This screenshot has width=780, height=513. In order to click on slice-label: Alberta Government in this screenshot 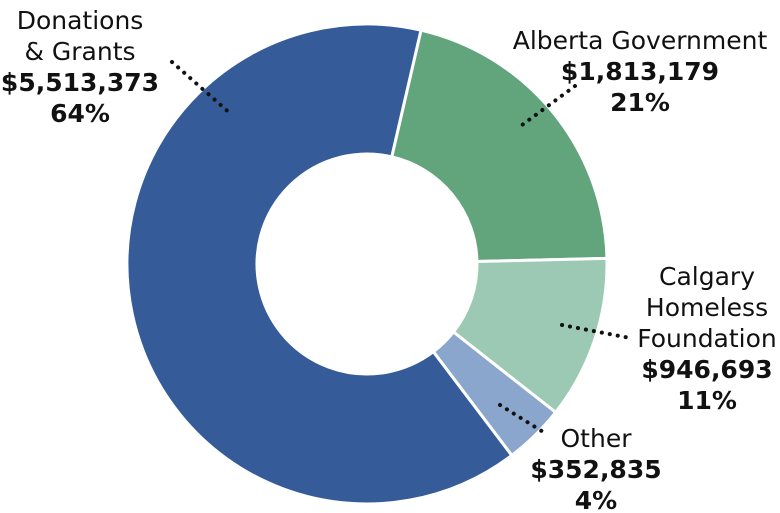, I will do `click(640, 40)`.